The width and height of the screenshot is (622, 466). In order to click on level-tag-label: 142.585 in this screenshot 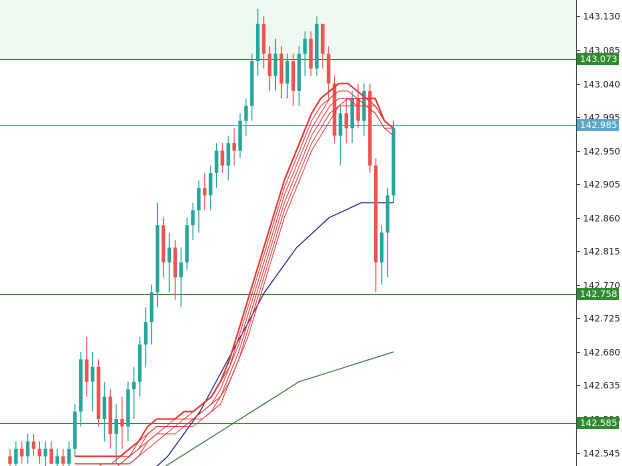, I will do `click(598, 424)`.